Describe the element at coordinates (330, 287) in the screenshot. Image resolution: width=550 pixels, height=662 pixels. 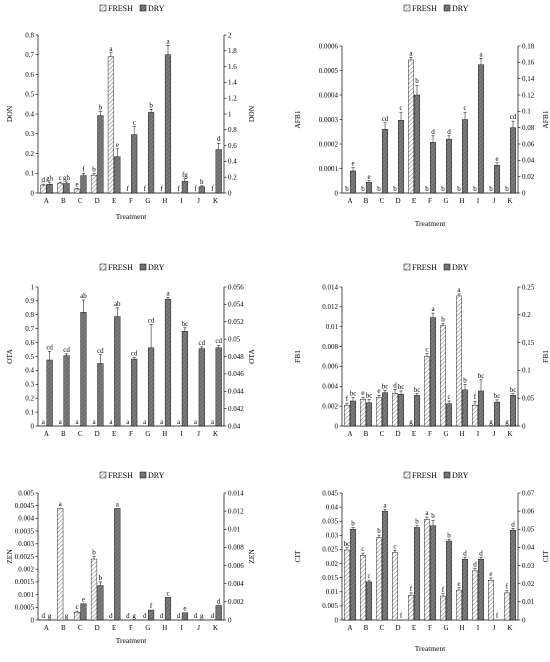
I see `left-tick-label: 0.014` at that location.